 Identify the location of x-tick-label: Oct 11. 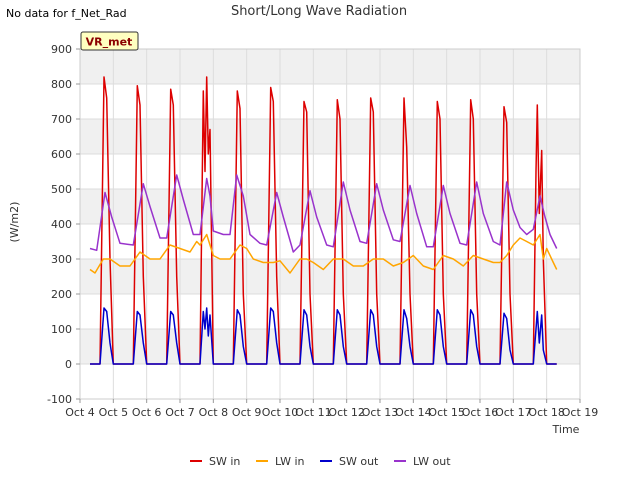
(313, 412).